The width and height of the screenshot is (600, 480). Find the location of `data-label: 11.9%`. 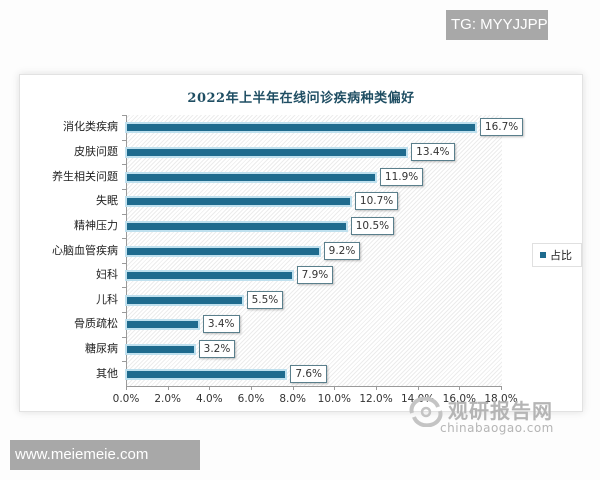

data-label: 11.9% is located at coordinates (401, 176).